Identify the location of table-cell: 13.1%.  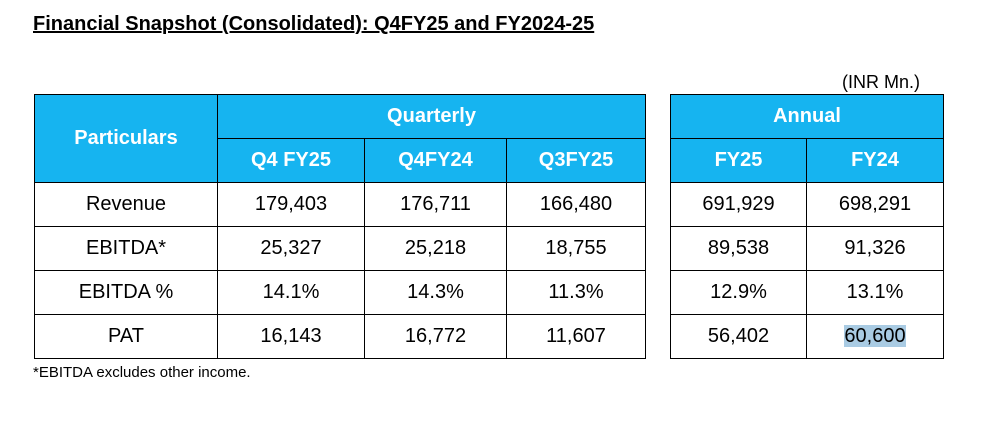
(875, 292).